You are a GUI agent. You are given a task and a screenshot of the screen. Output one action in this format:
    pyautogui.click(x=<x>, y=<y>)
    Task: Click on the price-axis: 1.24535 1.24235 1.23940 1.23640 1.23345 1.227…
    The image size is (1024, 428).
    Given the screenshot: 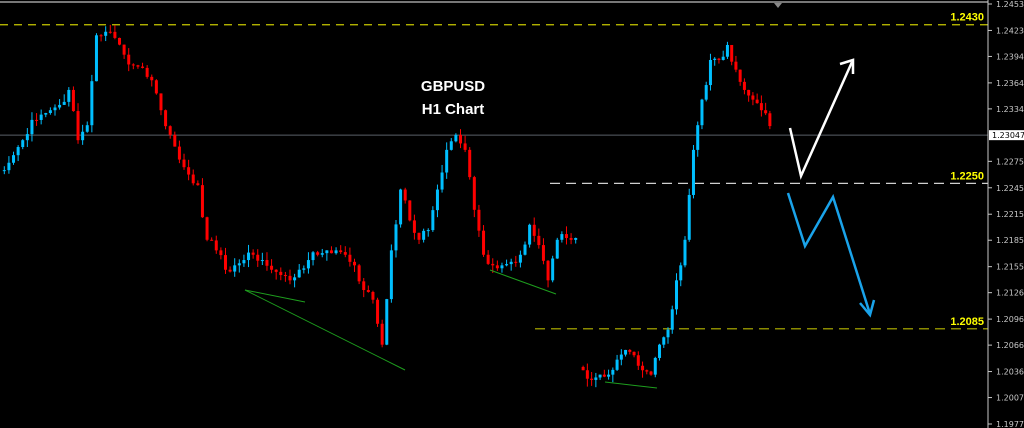 What is the action you would take?
    pyautogui.click(x=1005, y=214)
    